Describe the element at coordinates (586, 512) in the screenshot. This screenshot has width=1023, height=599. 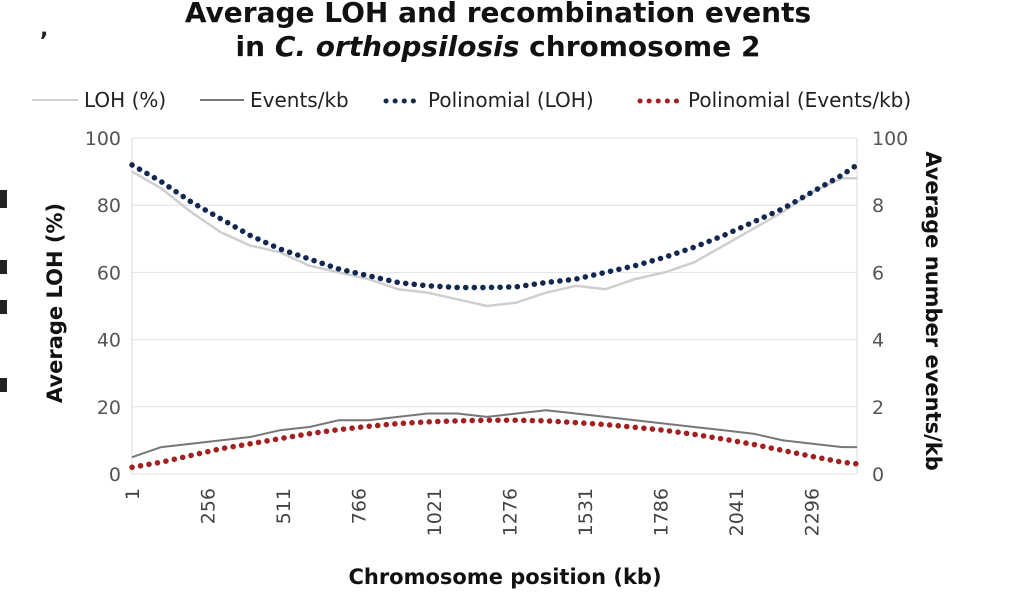
I see `x-tick-label: 1531` at that location.